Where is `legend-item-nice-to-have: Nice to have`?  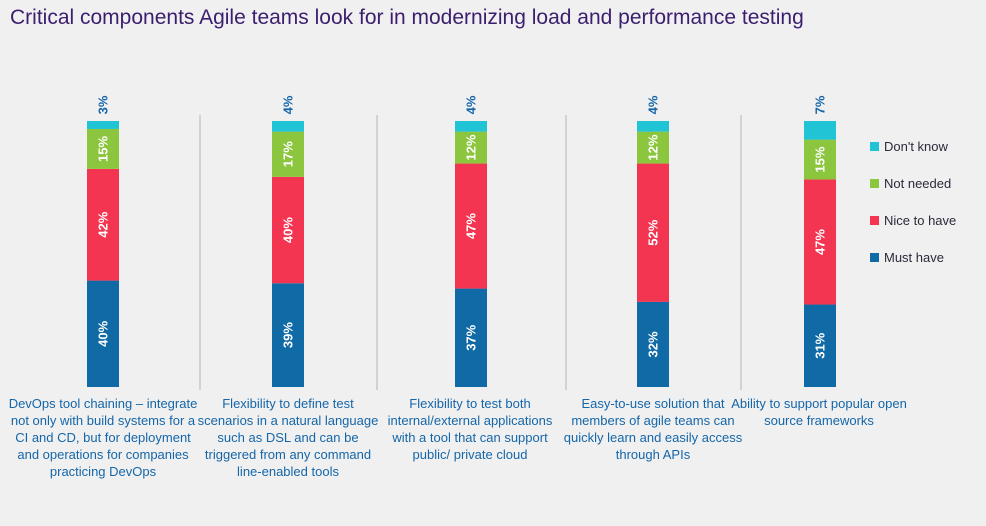 legend-item-nice-to-have: Nice to have is located at coordinates (913, 220).